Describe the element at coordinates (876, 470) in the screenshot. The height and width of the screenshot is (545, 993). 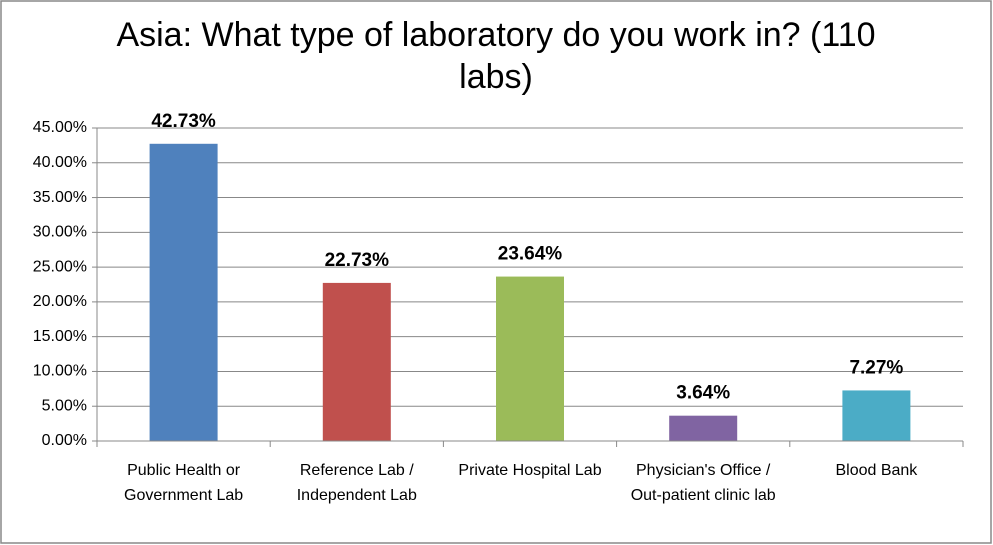
I see `x-tick-label: Blood Bank` at that location.